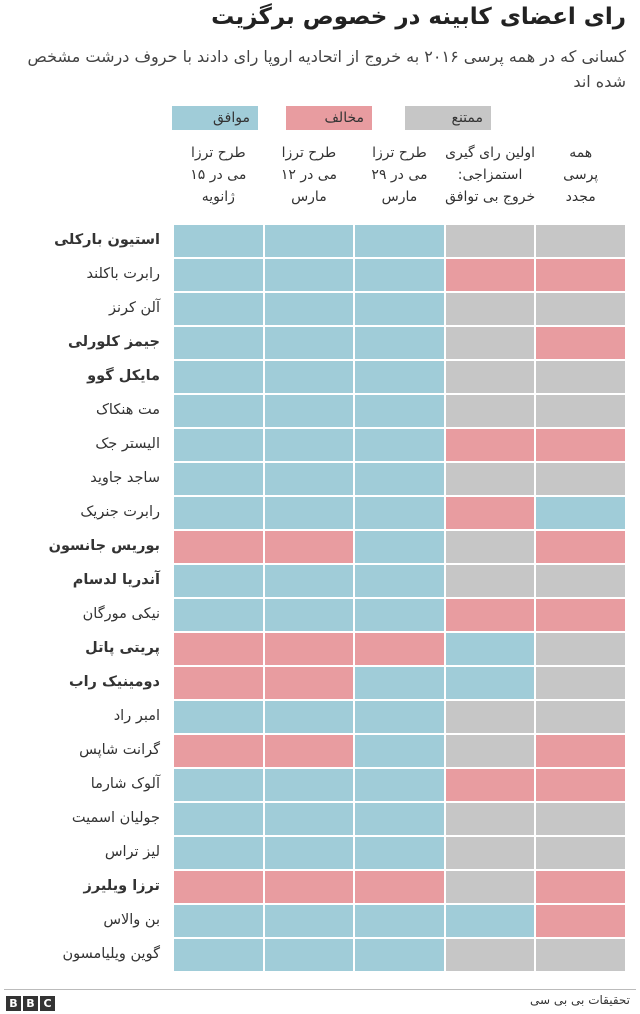 The height and width of the screenshot is (1014, 640). I want to click on column-header-line: استمزاجی:, so click(490, 175).